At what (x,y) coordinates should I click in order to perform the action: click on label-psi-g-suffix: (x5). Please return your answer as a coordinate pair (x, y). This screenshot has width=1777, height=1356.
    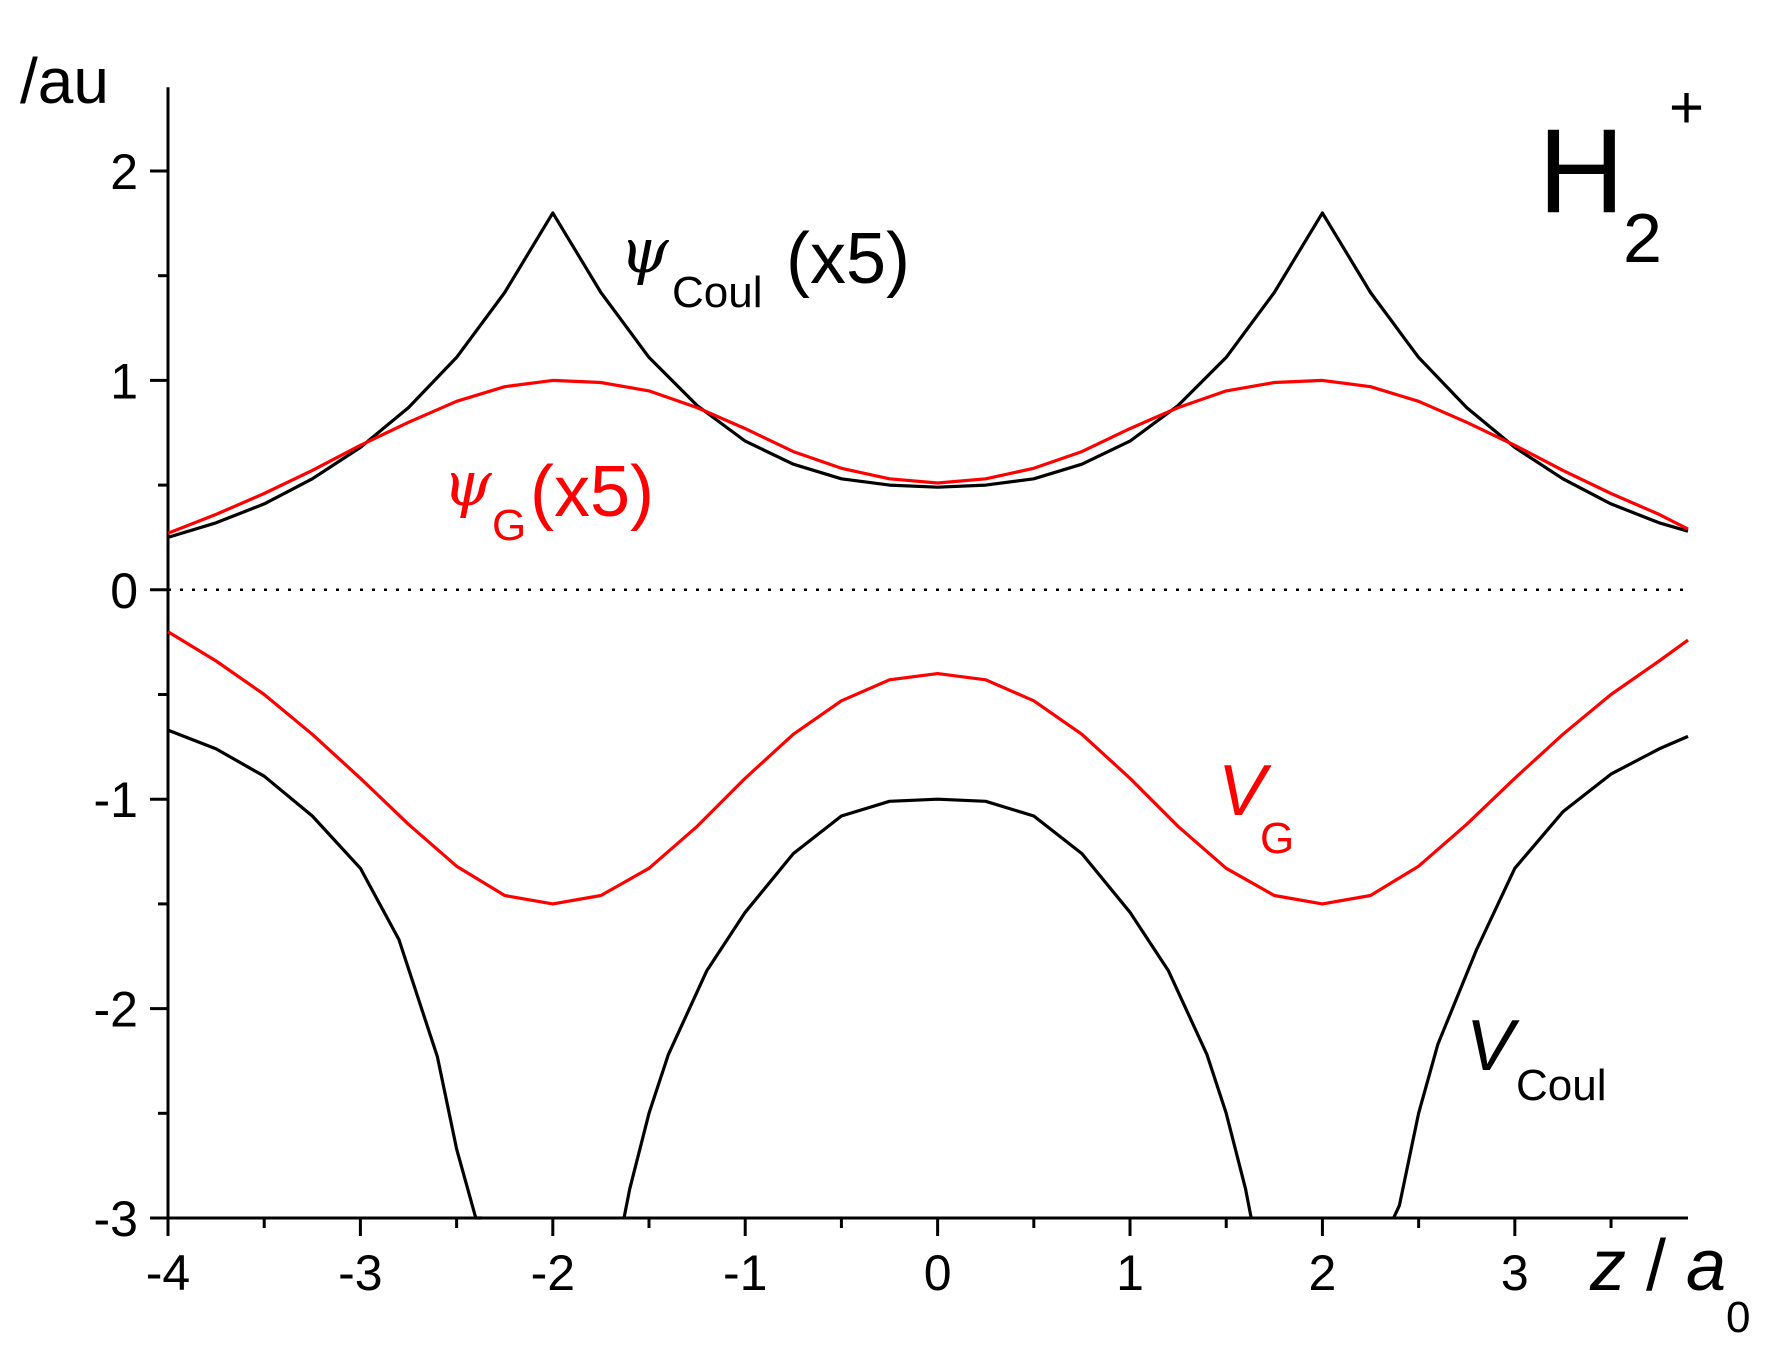
    Looking at the image, I should click on (592, 492).